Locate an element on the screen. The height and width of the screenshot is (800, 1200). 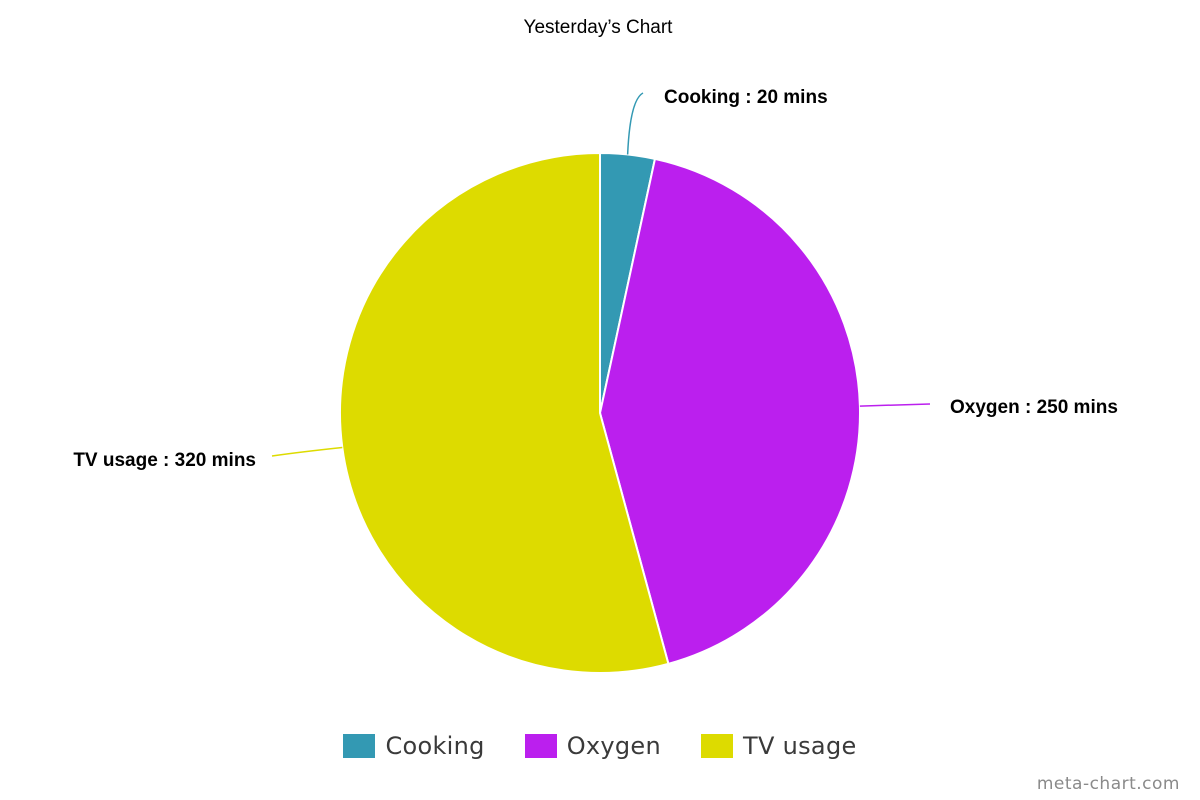
legend-item-tv-usage: TV usage is located at coordinates (779, 746).